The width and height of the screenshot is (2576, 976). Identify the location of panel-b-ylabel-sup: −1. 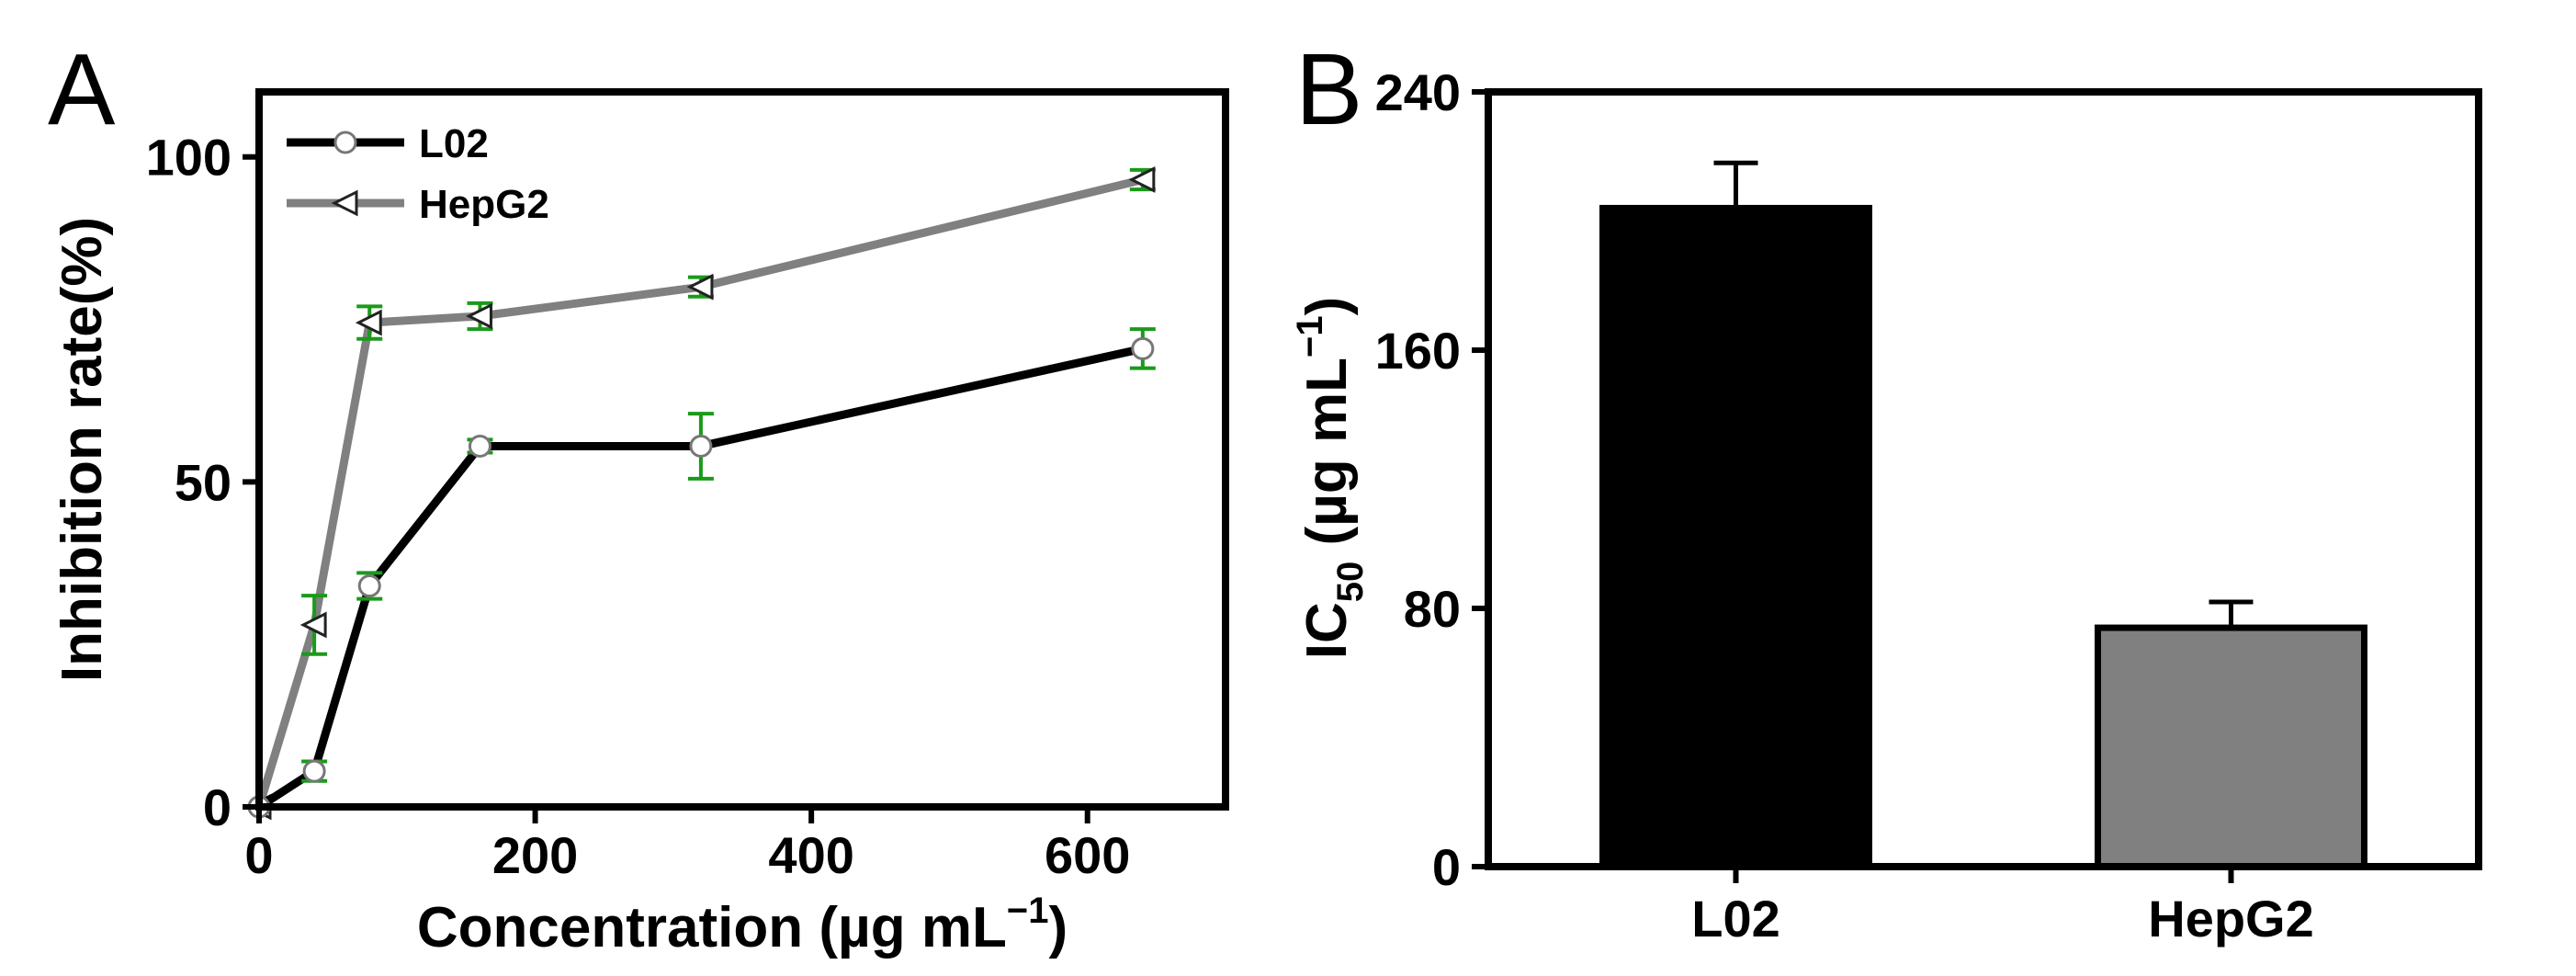
(1310, 336).